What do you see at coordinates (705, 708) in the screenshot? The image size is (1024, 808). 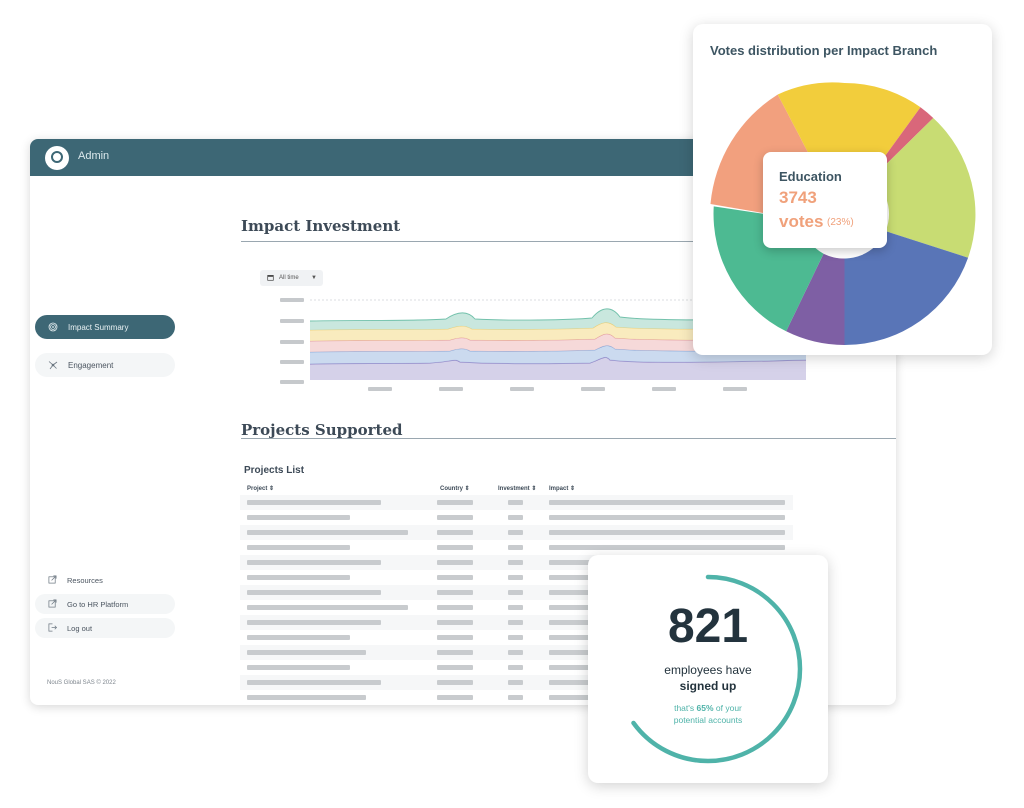 I see `percent-value: 65%` at bounding box center [705, 708].